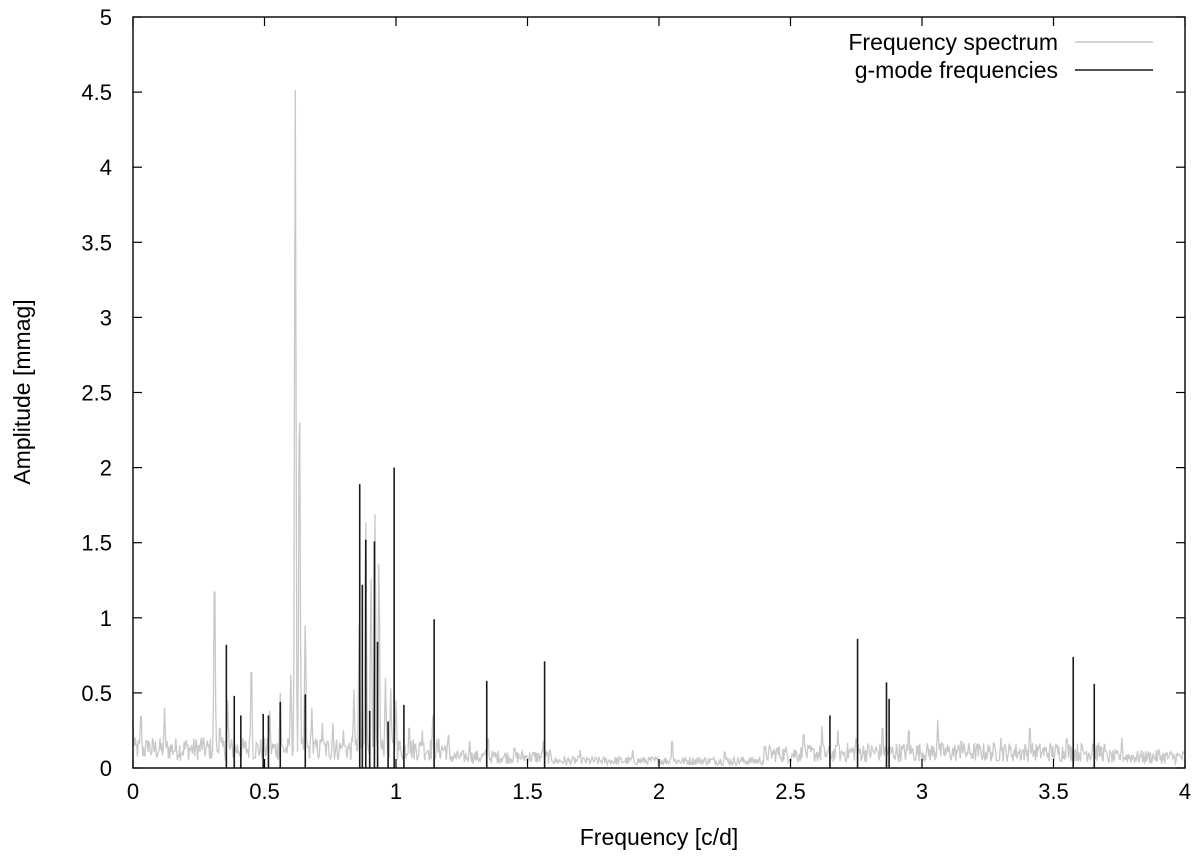  I want to click on x-axis-title: Frequency [c/d], so click(659, 837).